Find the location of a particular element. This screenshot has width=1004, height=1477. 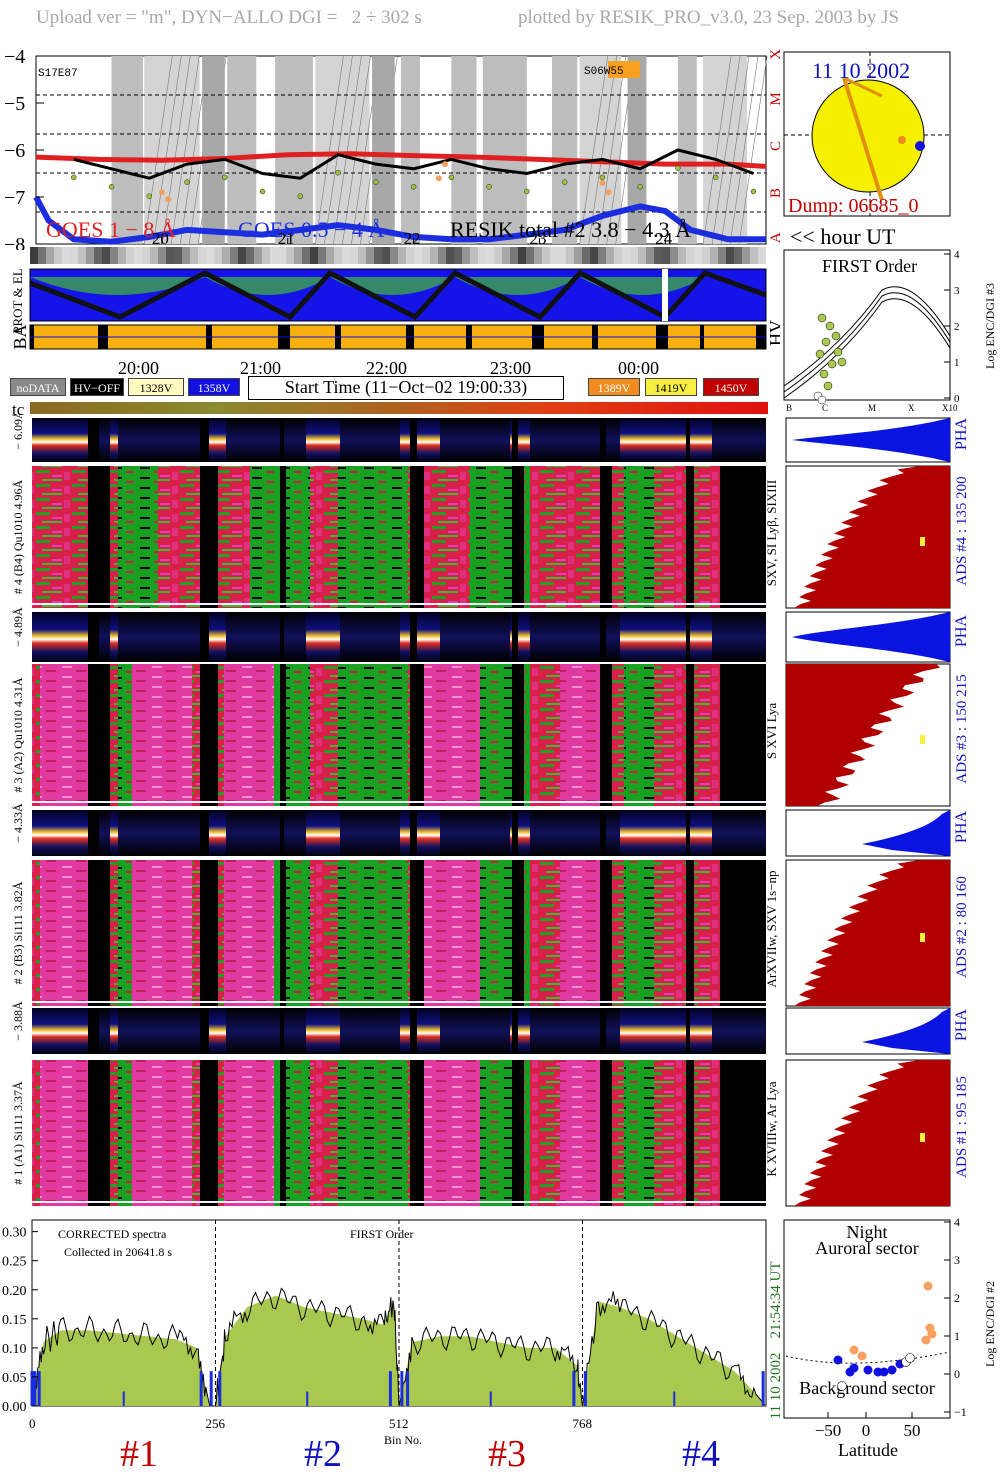

hour-tick-label: 22 is located at coordinates (412, 238).